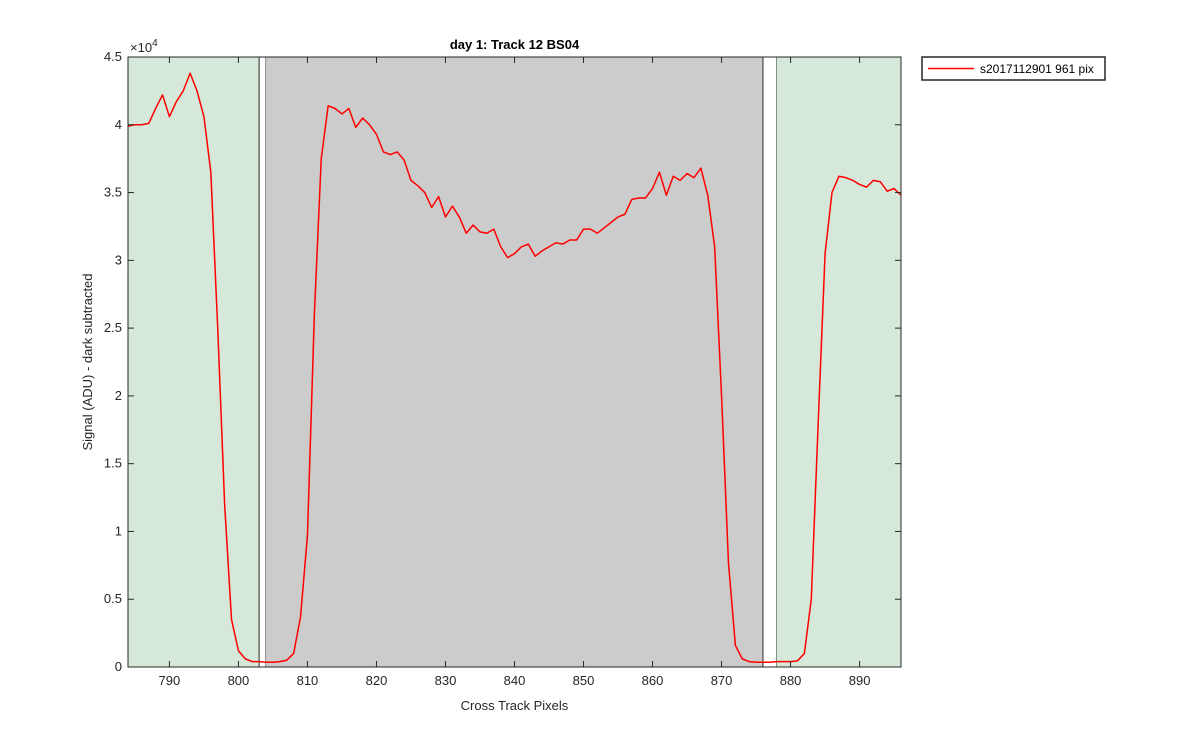 The height and width of the screenshot is (750, 1200). What do you see at coordinates (722, 680) in the screenshot?
I see `x-tick-label: 870` at bounding box center [722, 680].